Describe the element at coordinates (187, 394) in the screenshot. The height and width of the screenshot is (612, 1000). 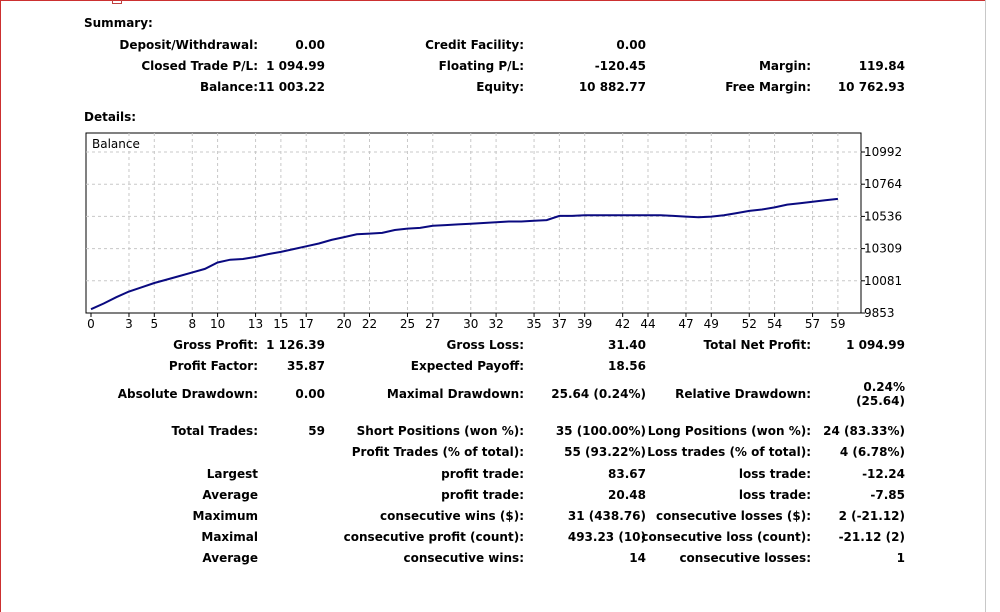
I see `absolute-drawdown-label: Absolute Drawdown:` at that location.